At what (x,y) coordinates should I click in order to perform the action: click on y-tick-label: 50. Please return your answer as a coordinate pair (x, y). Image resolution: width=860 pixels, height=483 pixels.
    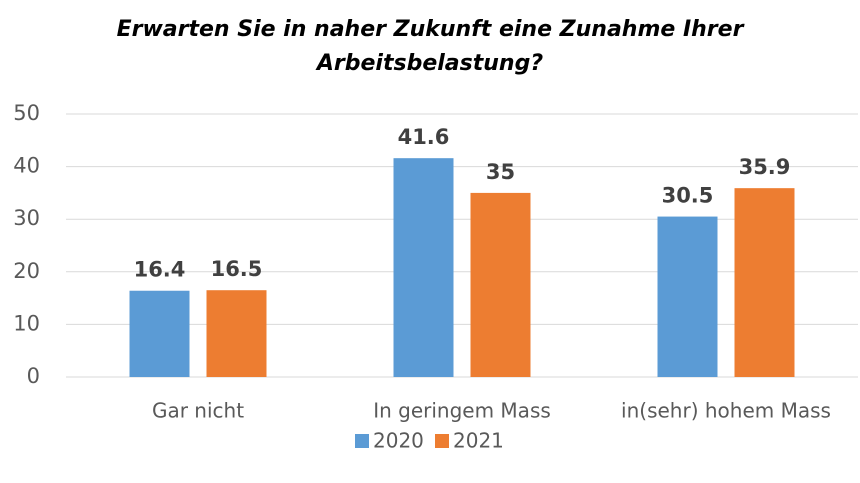
    Looking at the image, I should click on (26, 113).